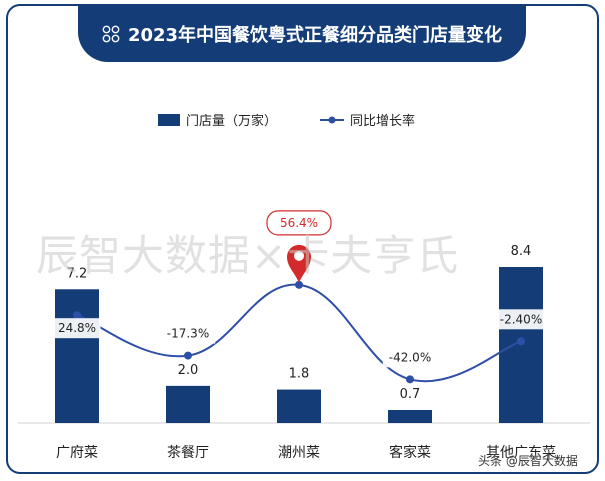  Describe the element at coordinates (315, 35) in the screenshot. I see `chart-title: 2023年中国餐饮粤式正餐细分品类门店量变化` at that location.